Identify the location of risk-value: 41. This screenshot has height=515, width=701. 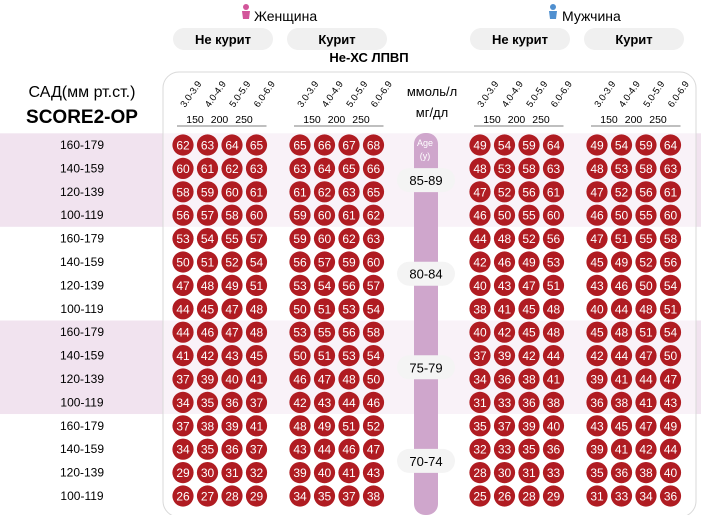
(349, 473).